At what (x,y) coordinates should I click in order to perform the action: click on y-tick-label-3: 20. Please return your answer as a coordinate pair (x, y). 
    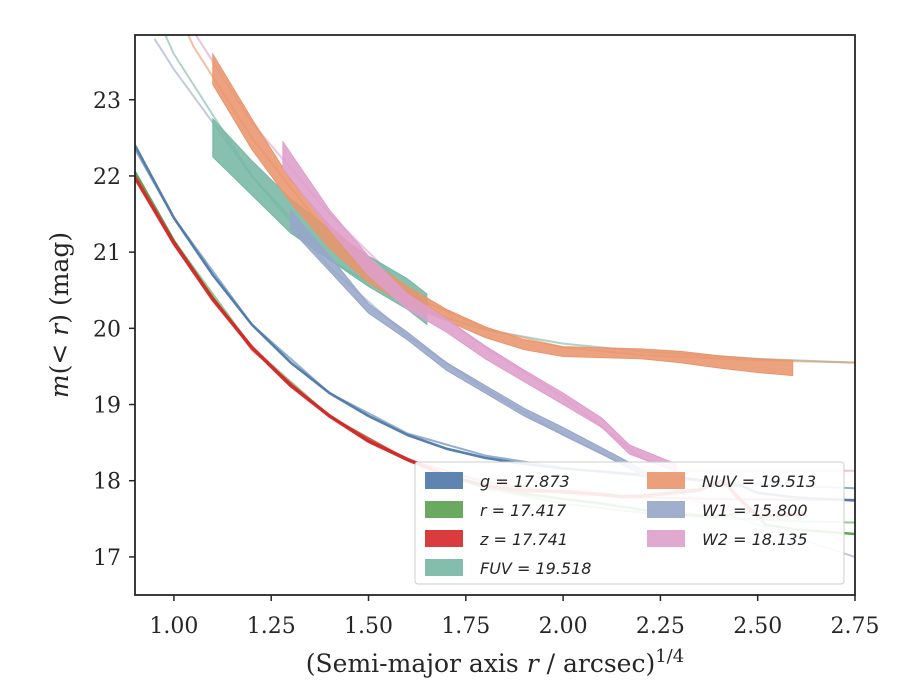
    Looking at the image, I should click on (107, 329).